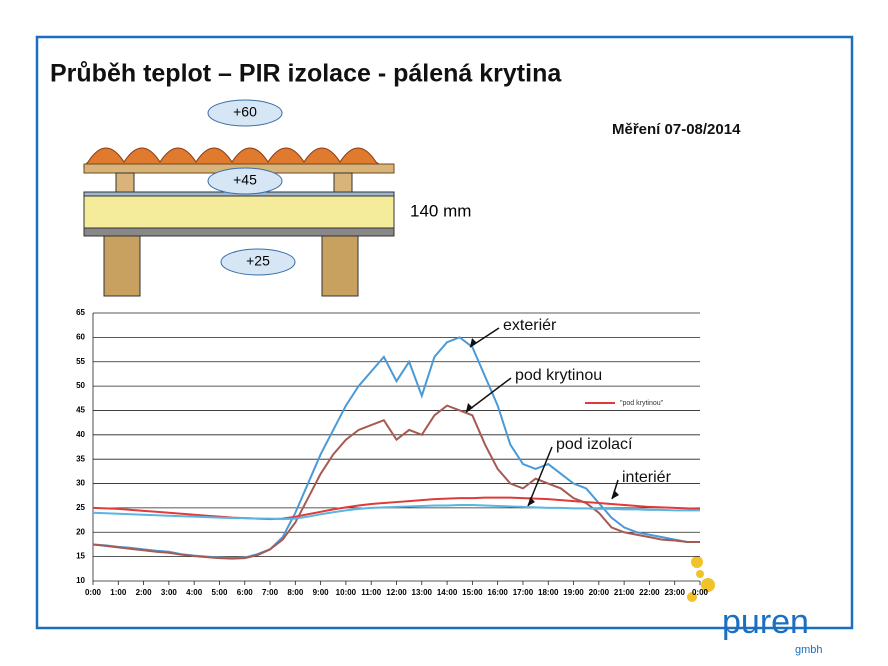  What do you see at coordinates (346, 592) in the screenshot?
I see `x-tick-label: 10:00` at bounding box center [346, 592].